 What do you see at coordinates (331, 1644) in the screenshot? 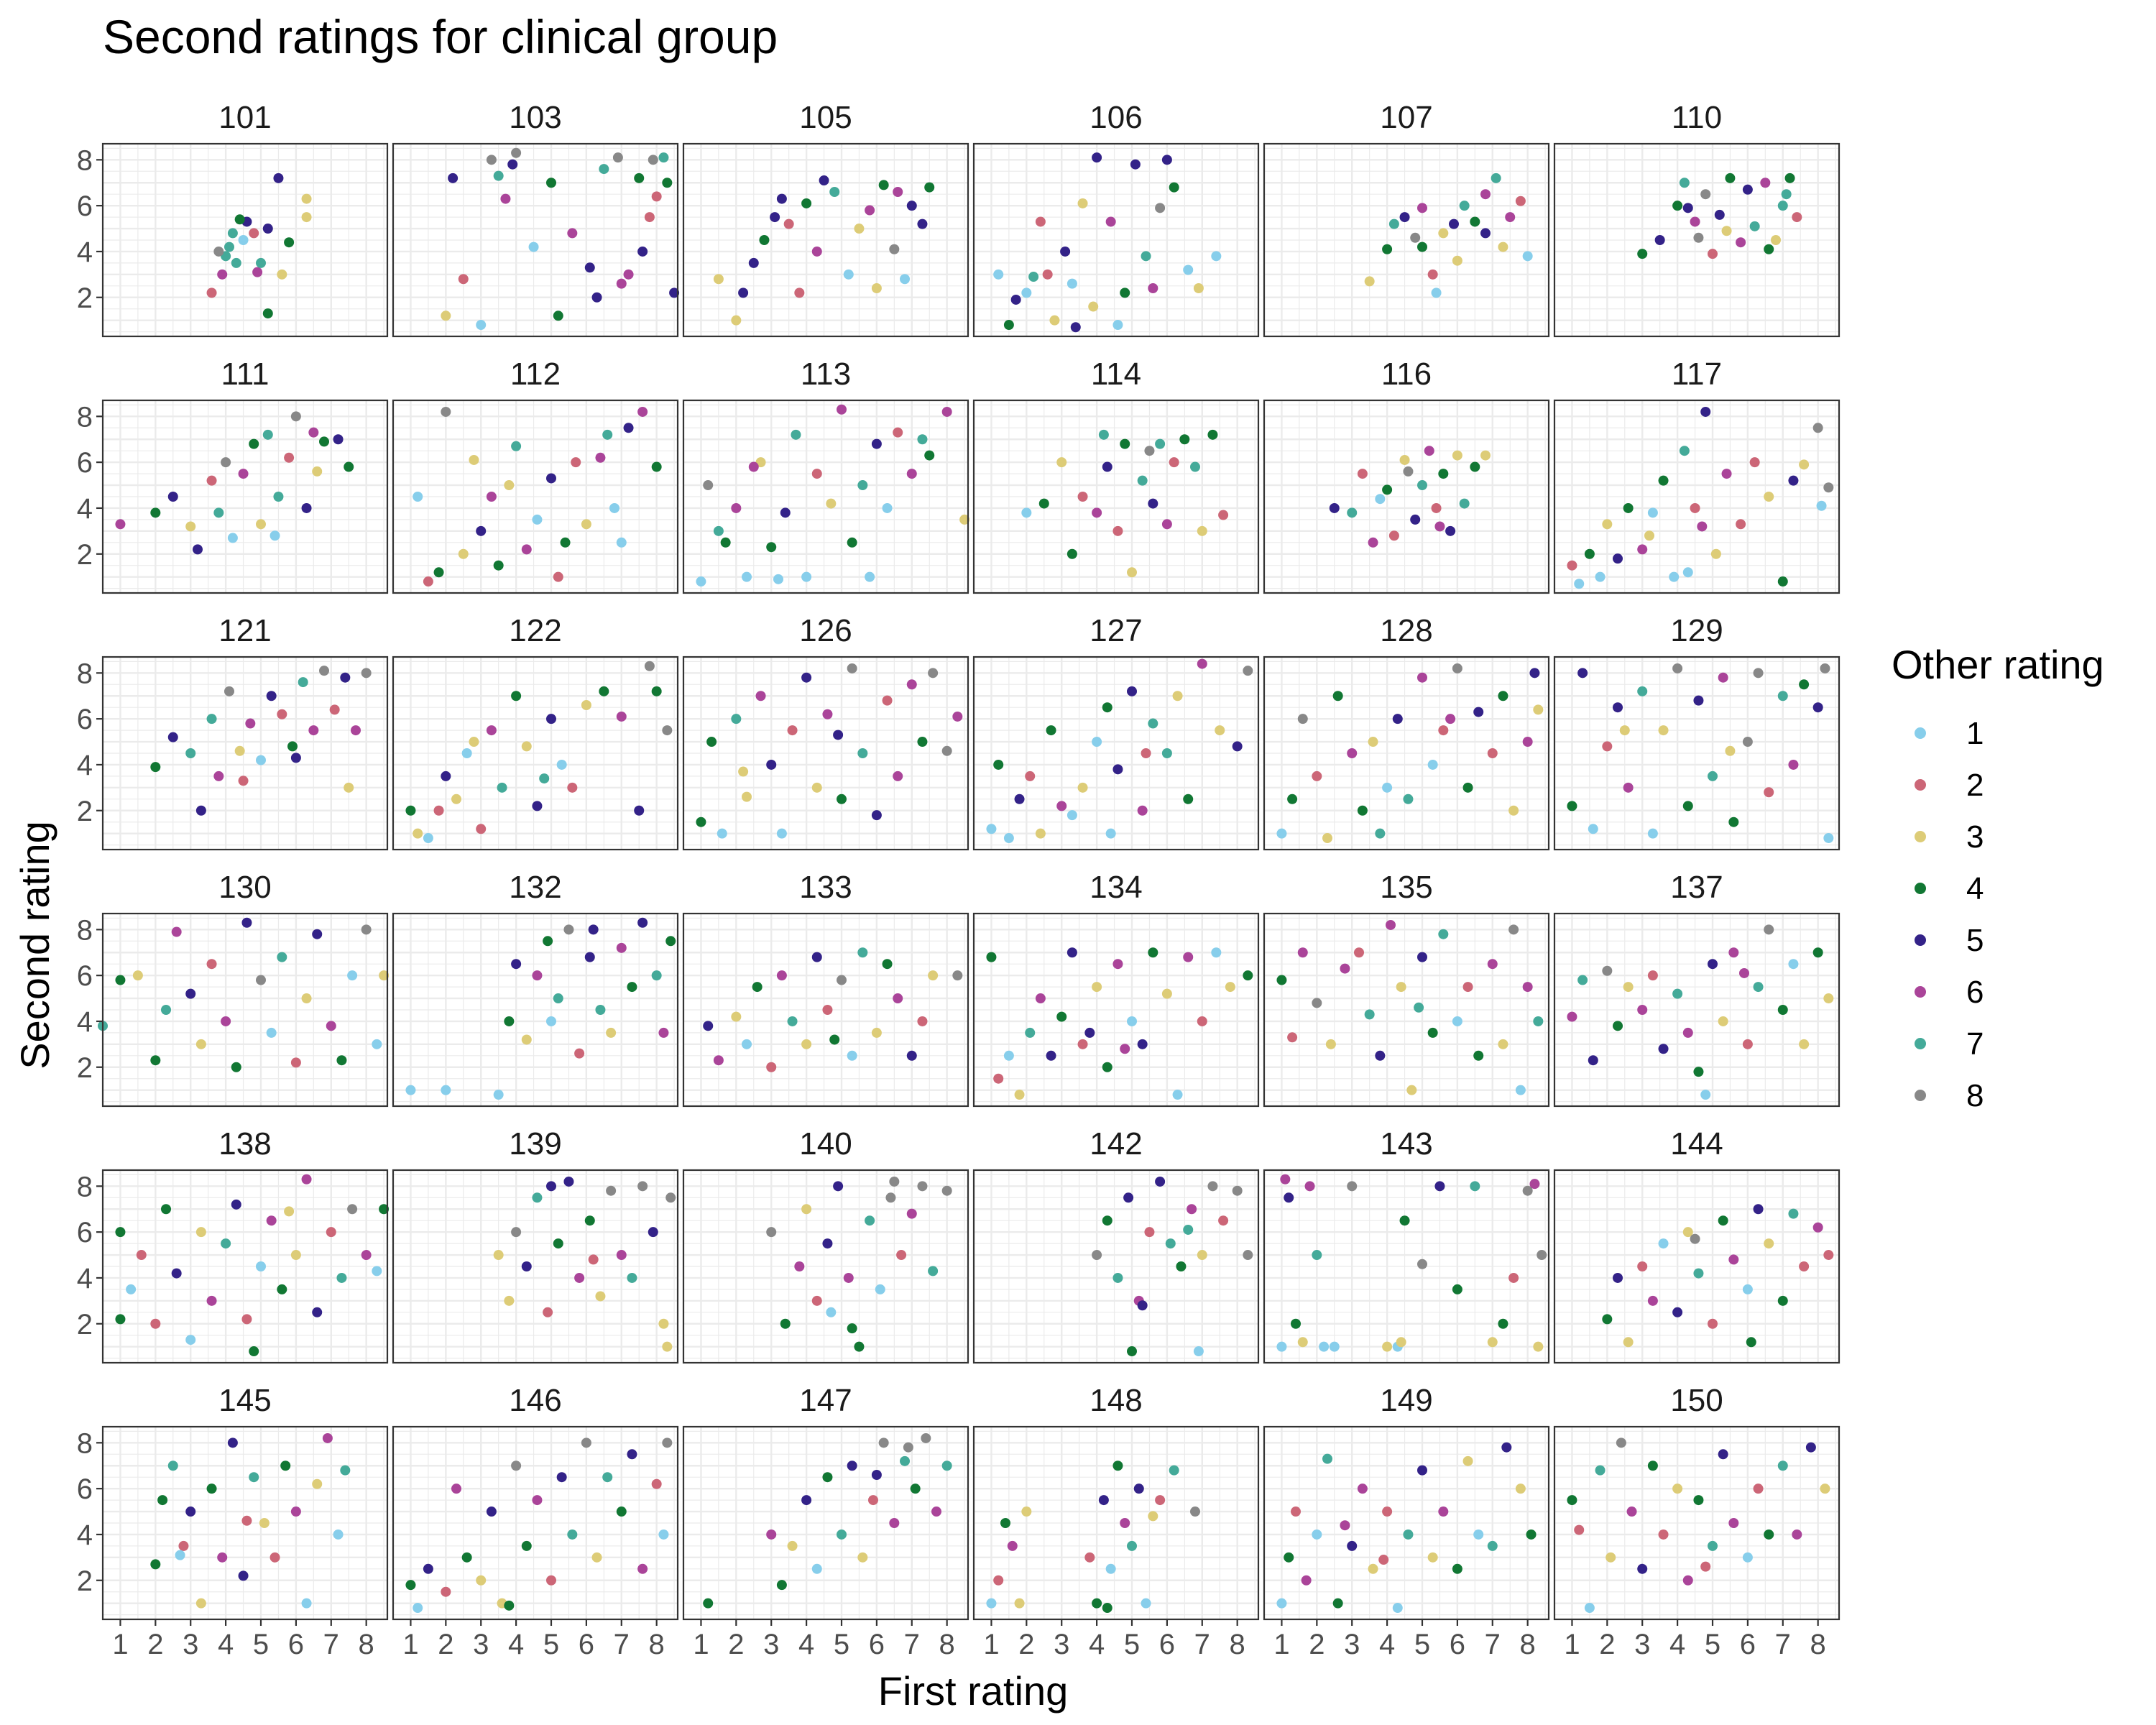
I see `x-tick-label: 7` at bounding box center [331, 1644].